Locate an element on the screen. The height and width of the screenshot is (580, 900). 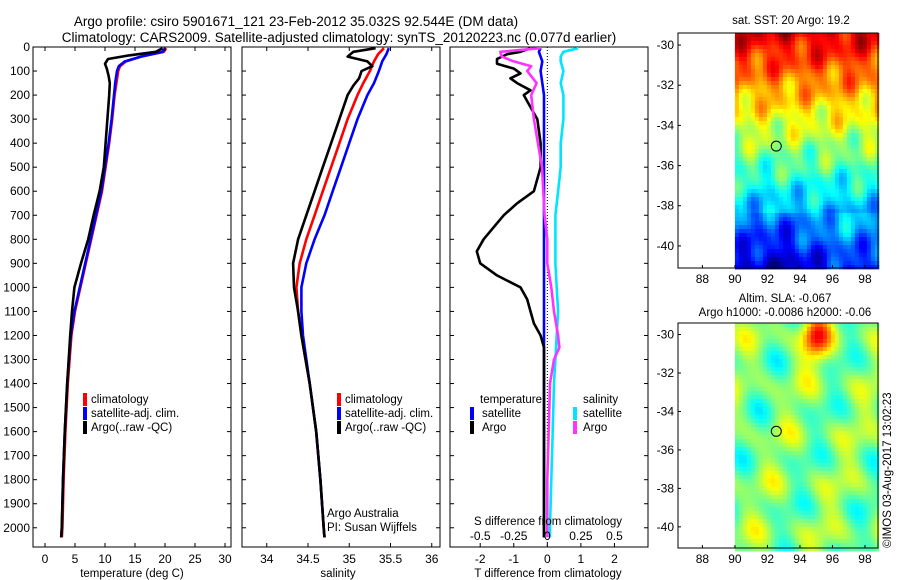
y-tick-label: -38 is located at coordinates (666, 206).